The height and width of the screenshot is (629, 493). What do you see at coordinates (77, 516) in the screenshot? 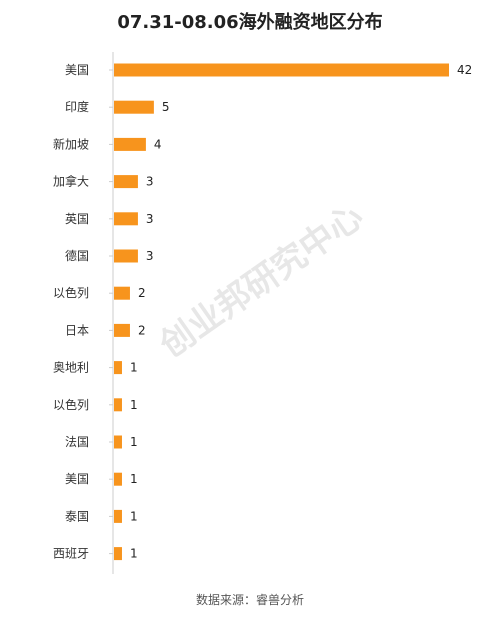
I see `category-label: 泰国` at bounding box center [77, 516].